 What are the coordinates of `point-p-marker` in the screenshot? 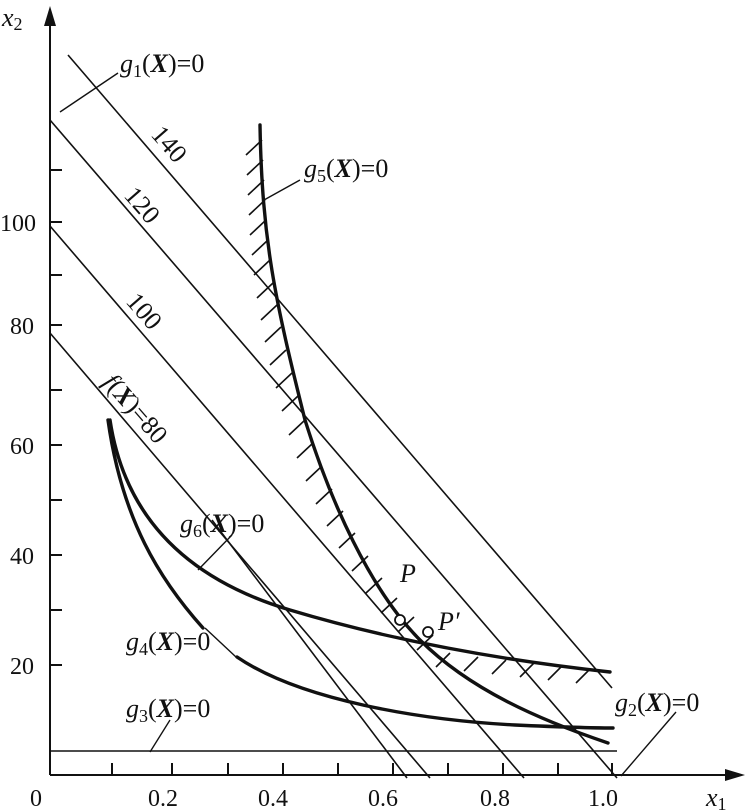 It's located at (400, 620).